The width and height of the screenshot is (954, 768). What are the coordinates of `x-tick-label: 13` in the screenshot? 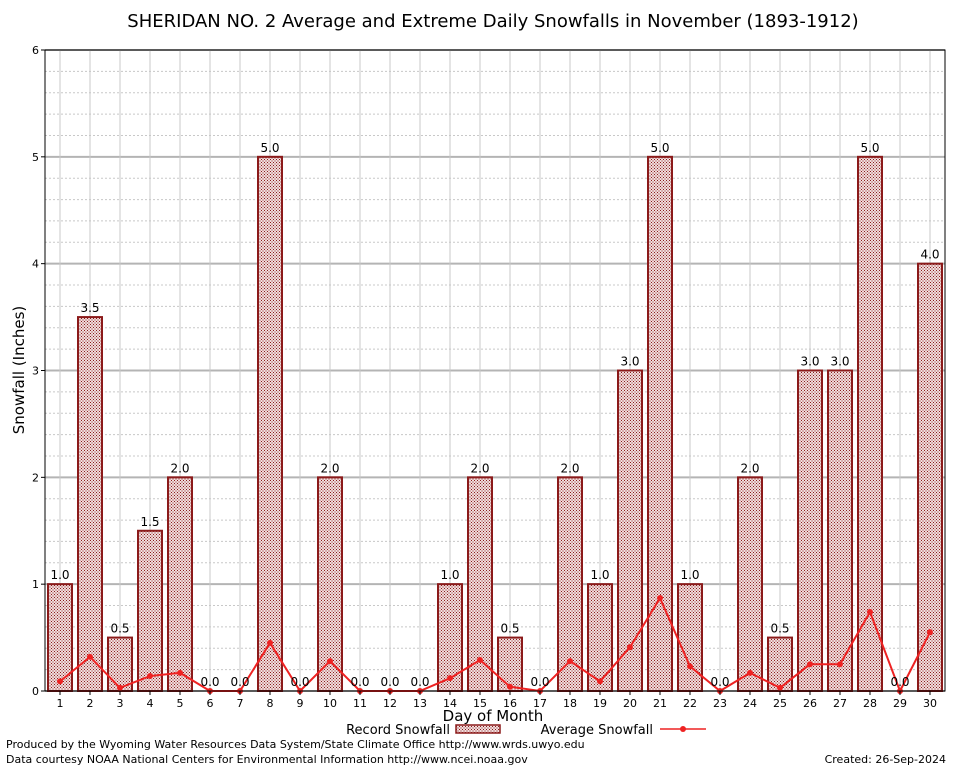 It's located at (420, 703).